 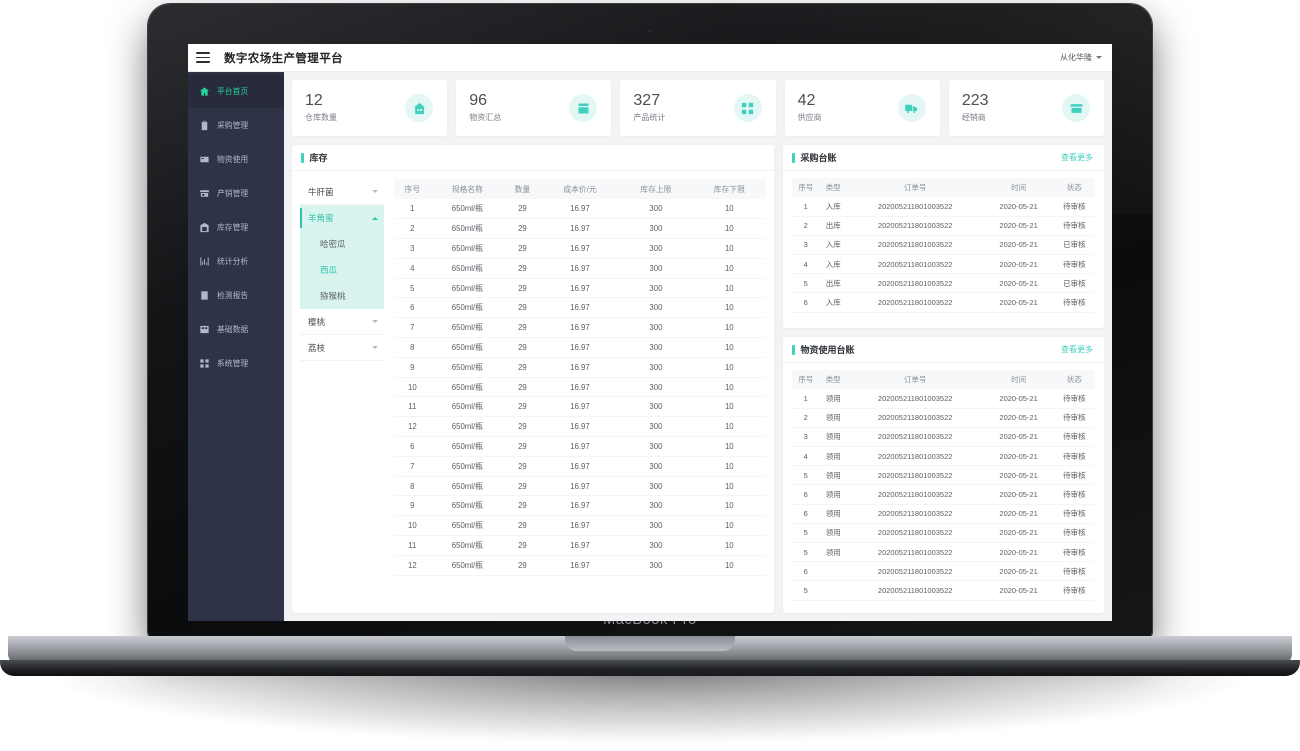 I want to click on table-row: 5 650ml/瓶 29 16.97 300 10, so click(x=580, y=288).